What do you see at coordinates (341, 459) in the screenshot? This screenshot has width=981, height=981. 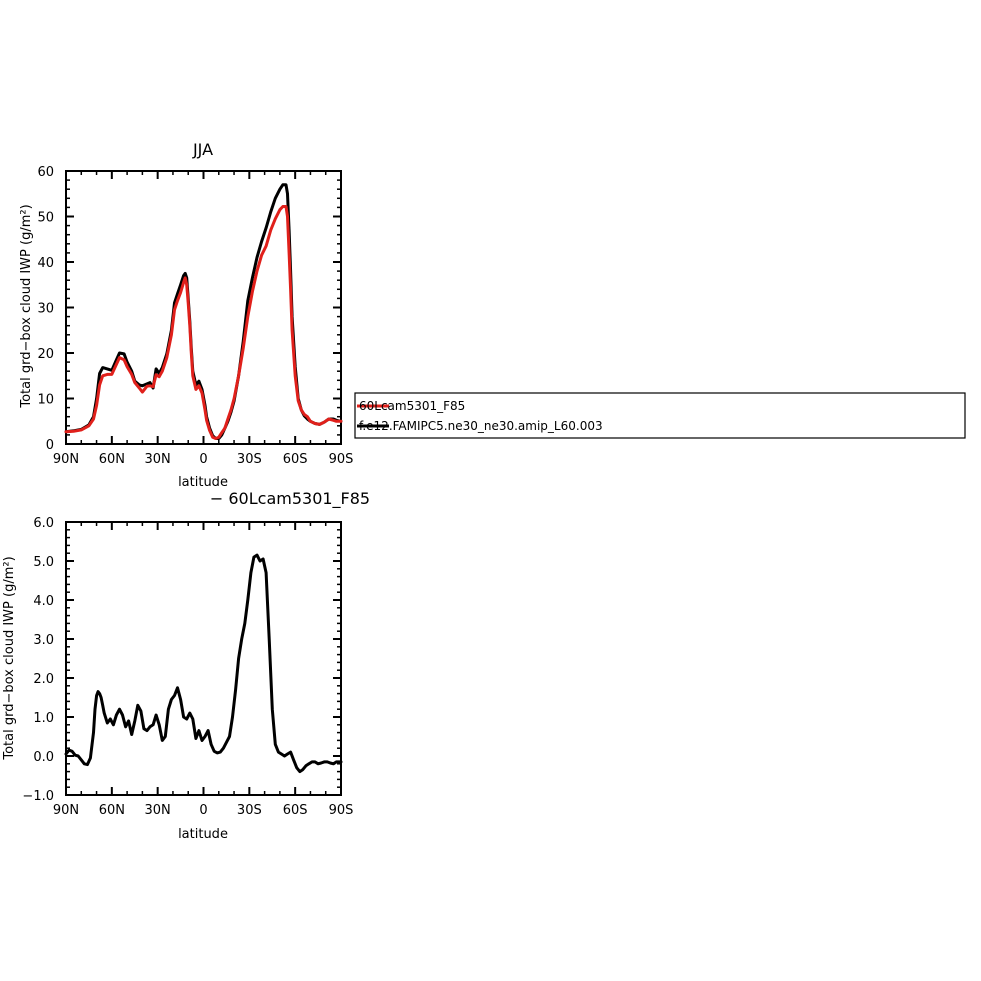 I see `top-x-tick-label: 90S` at bounding box center [341, 459].